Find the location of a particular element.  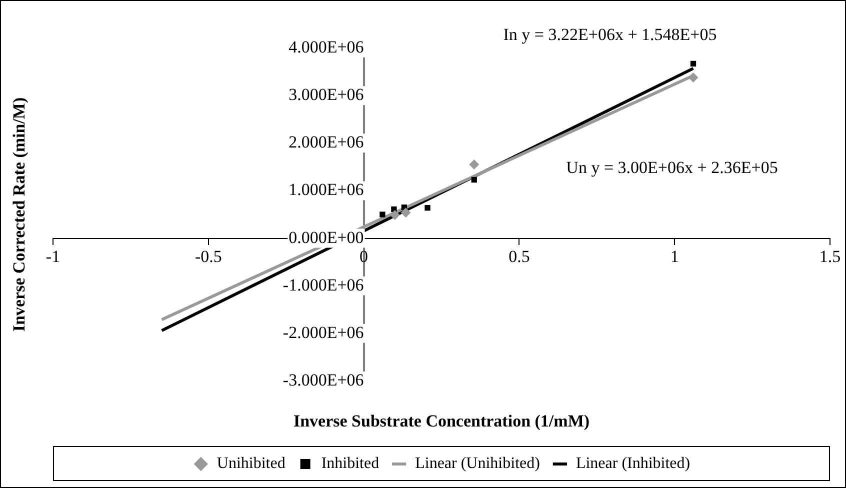

x-axis-title: Inverse Substrate Concentration (1/mM) is located at coordinates (441, 420).